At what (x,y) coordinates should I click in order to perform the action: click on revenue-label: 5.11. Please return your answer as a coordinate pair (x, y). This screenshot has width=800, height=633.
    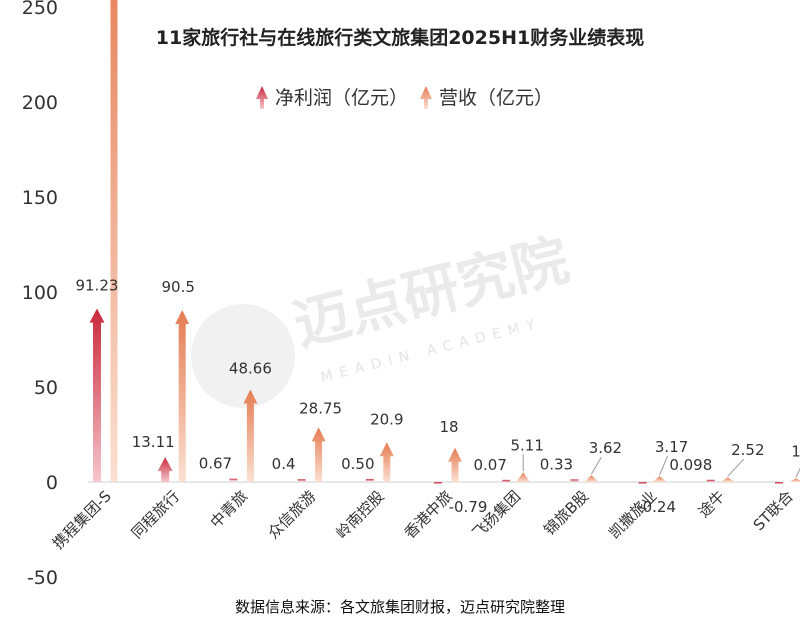
    Looking at the image, I should click on (526, 445).